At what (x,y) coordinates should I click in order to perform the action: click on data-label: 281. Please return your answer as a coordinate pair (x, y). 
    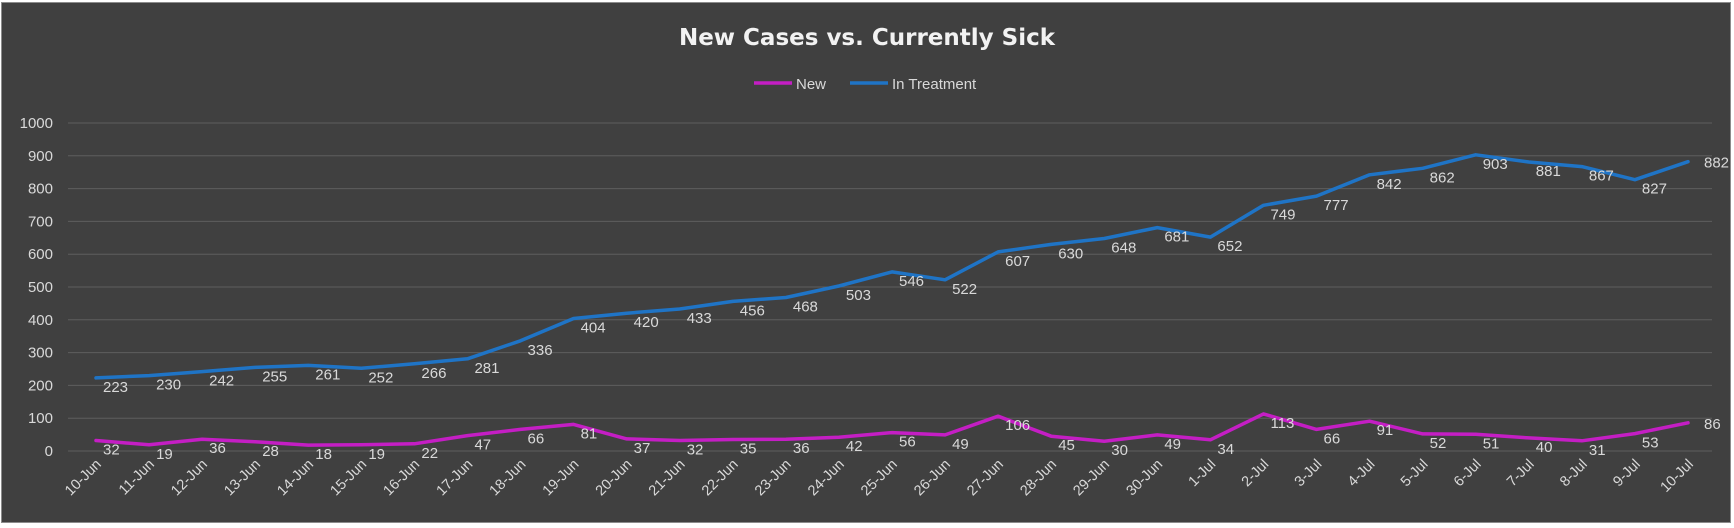
    Looking at the image, I should click on (486, 368).